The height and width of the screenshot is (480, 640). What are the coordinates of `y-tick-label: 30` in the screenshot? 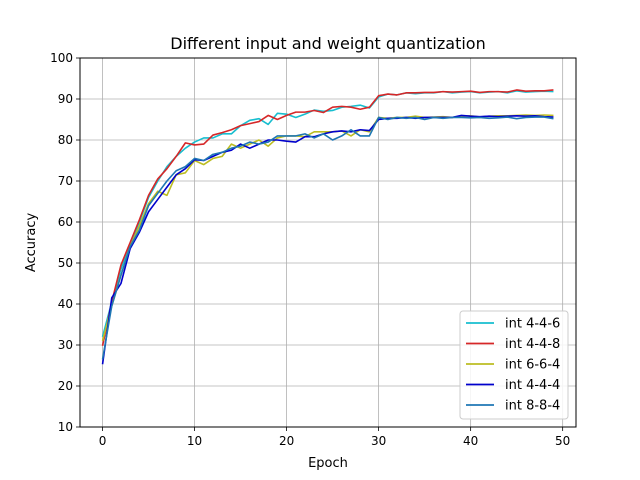 It's located at (65, 345).